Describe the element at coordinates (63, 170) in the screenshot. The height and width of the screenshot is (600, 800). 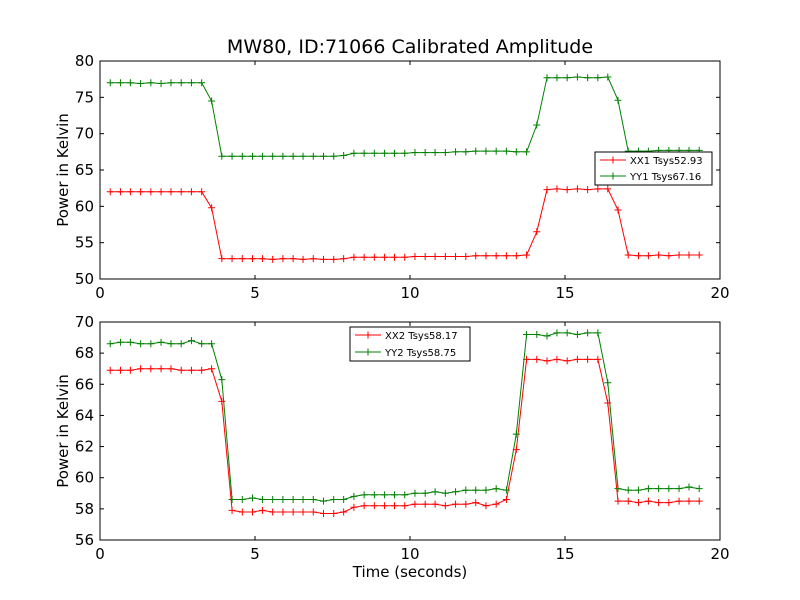
I see `top-chart-ylabel: Power in Kelvin` at that location.